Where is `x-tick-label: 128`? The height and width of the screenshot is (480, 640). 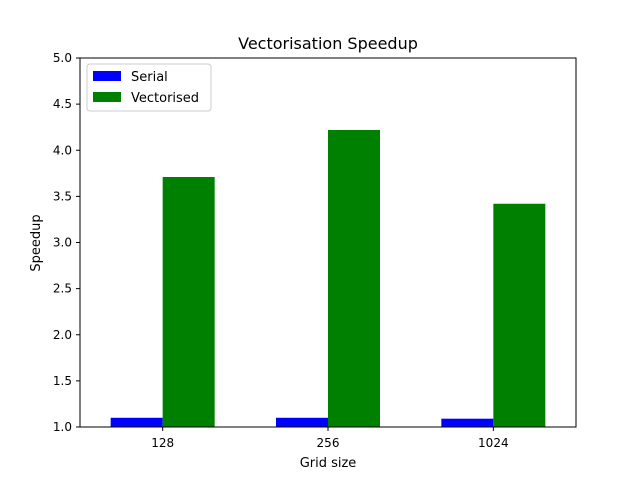 x-tick-label: 128 is located at coordinates (162, 443).